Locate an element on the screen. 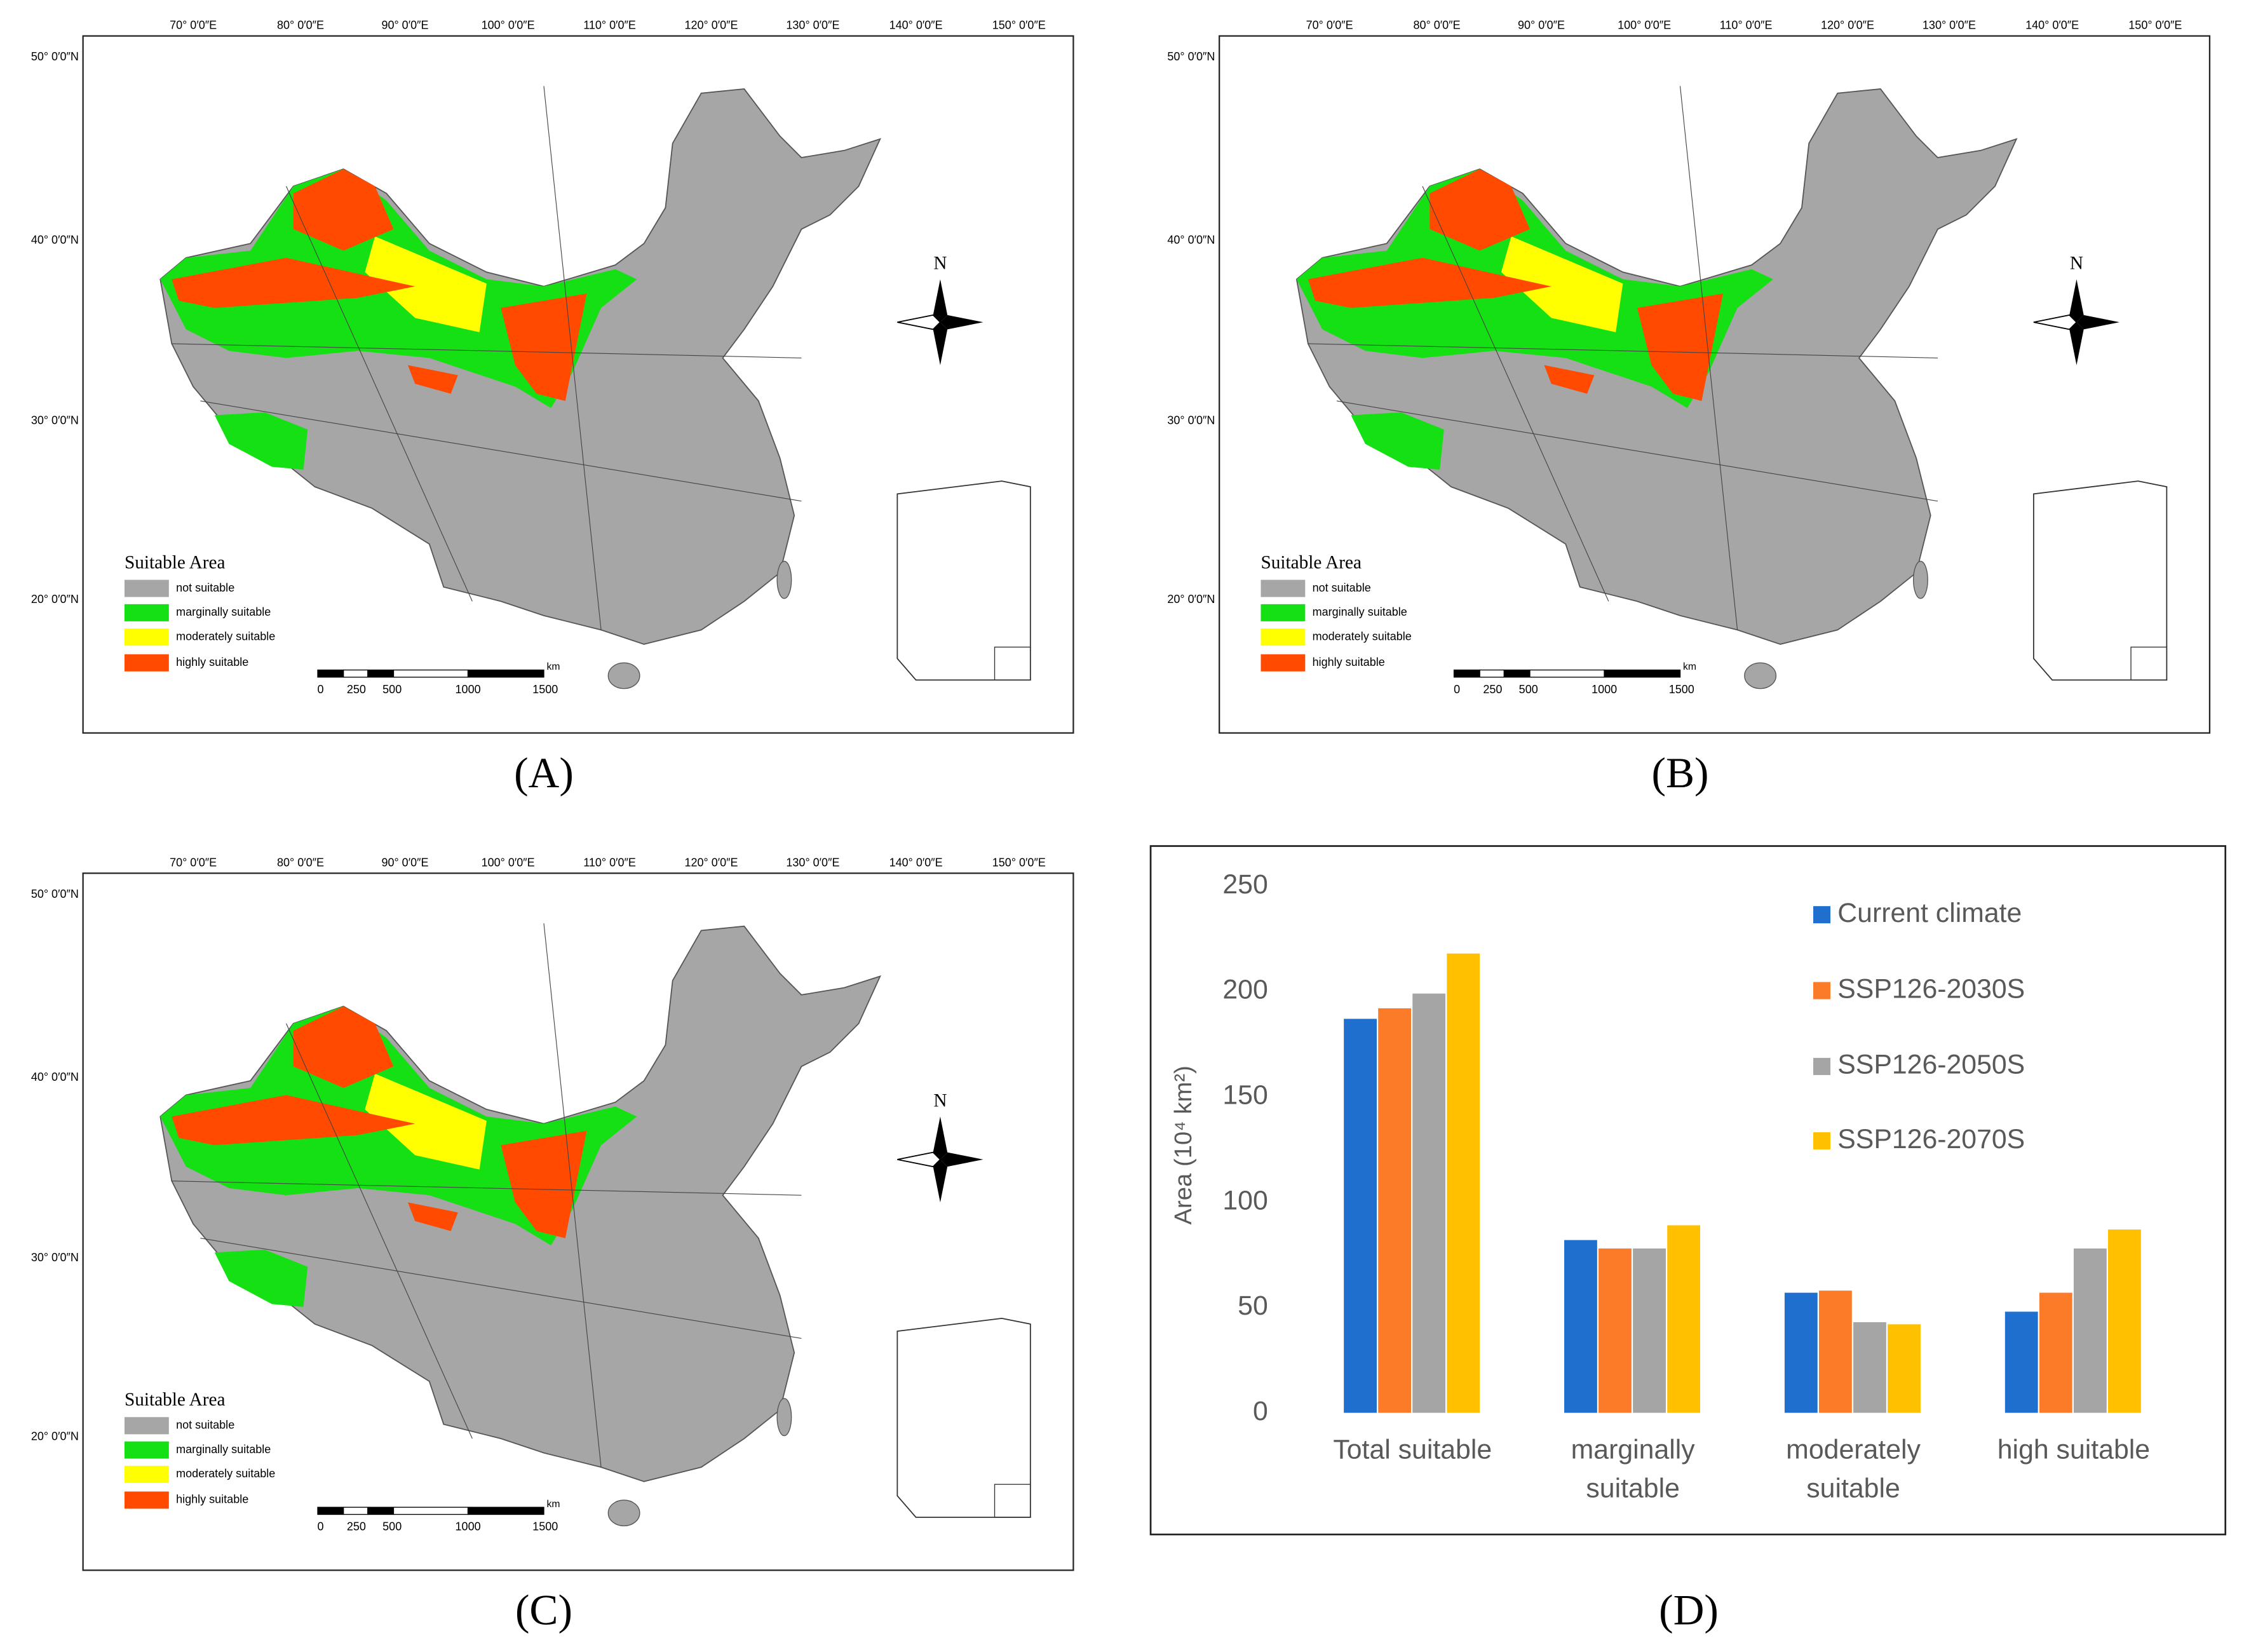 This screenshot has height=1652, width=2244. legend-label: SSP126-2050S is located at coordinates (1931, 1065).